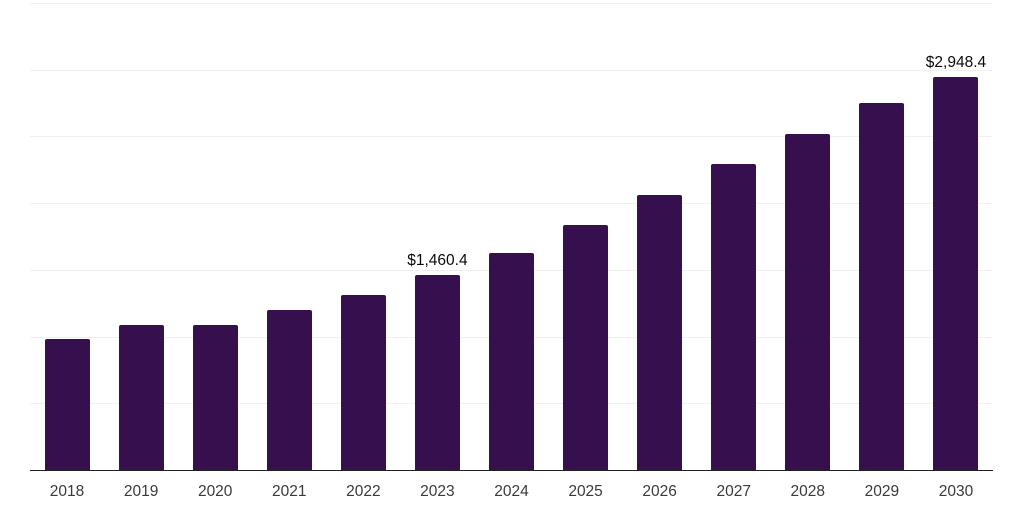 The image size is (1024, 512). Describe the element at coordinates (215, 491) in the screenshot. I see `x-tick-2020: 2020` at that location.